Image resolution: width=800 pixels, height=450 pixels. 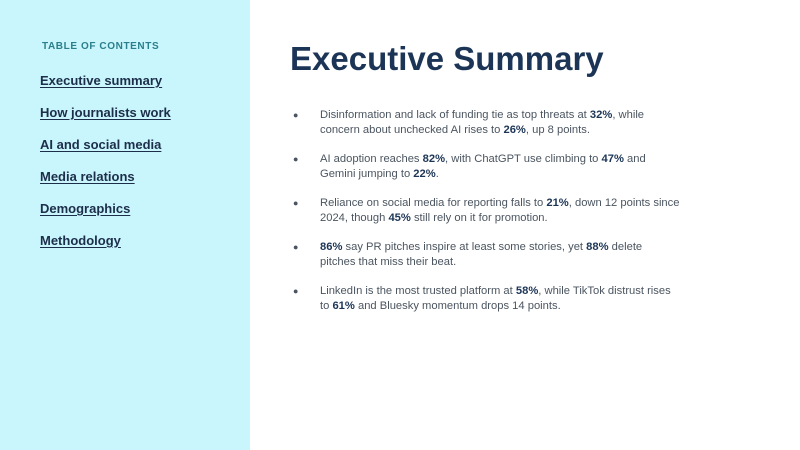 I want to click on toc-item-executive-summary: Executive summary, so click(x=105, y=88).